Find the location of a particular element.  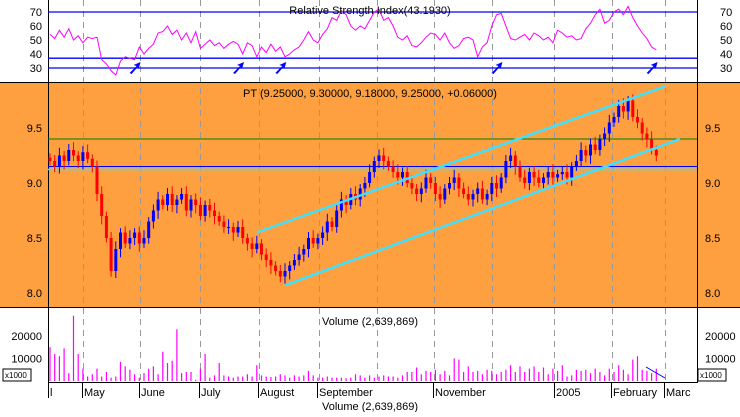

rsi-tick-label-left: 50 is located at coordinates (36, 41).